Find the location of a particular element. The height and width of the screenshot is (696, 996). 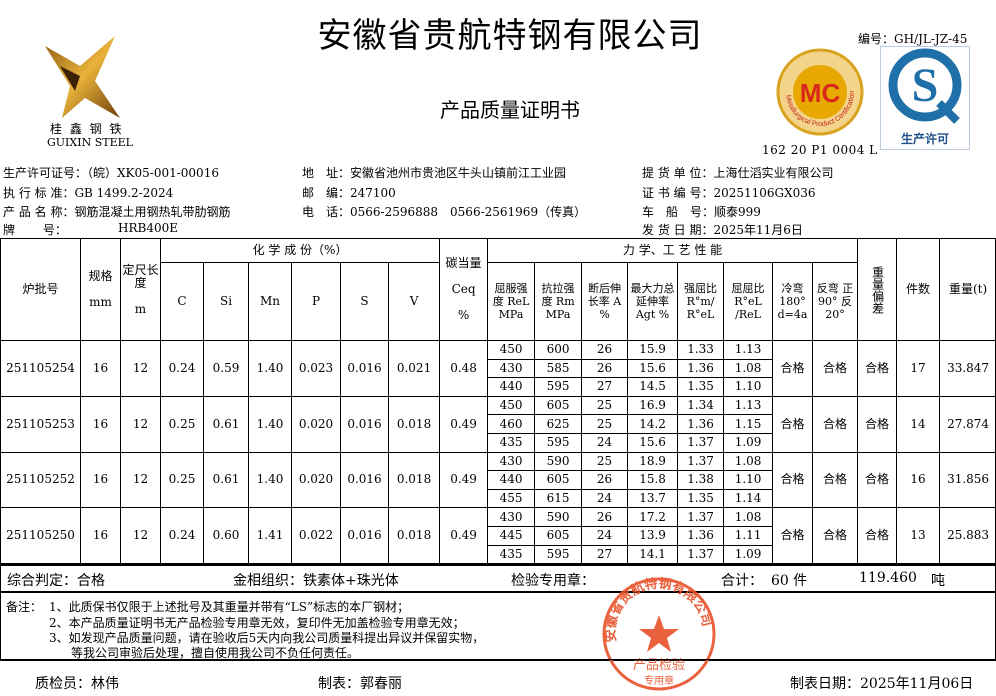

header-chem-s: S is located at coordinates (365, 302).